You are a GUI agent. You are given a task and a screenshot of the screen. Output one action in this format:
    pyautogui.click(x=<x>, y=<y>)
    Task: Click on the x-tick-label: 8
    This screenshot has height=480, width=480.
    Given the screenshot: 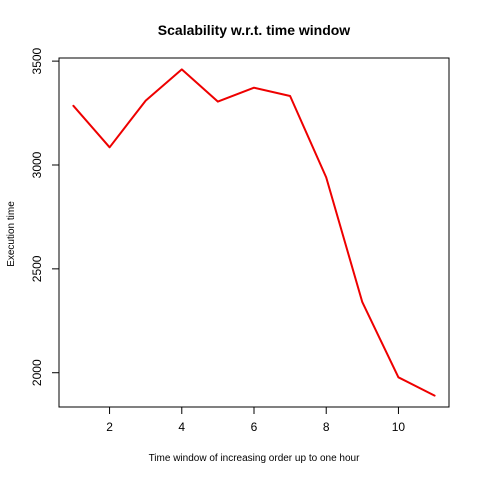 What is the action you would take?
    pyautogui.click(x=326, y=427)
    